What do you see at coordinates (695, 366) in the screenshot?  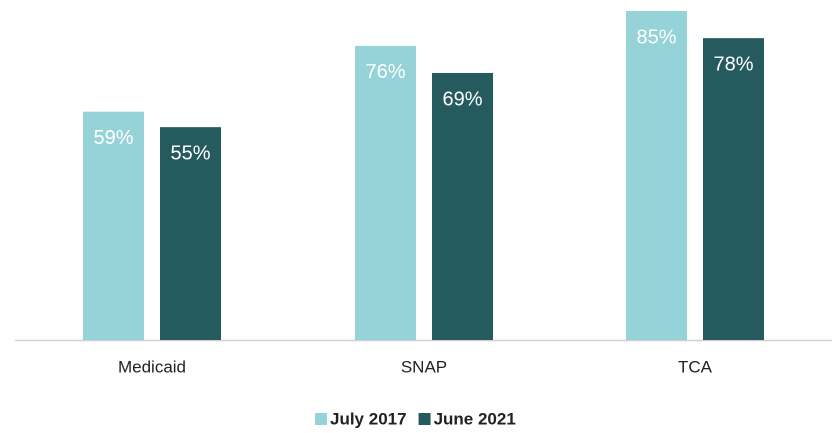 I see `x-tick-label: TCA` at bounding box center [695, 366].